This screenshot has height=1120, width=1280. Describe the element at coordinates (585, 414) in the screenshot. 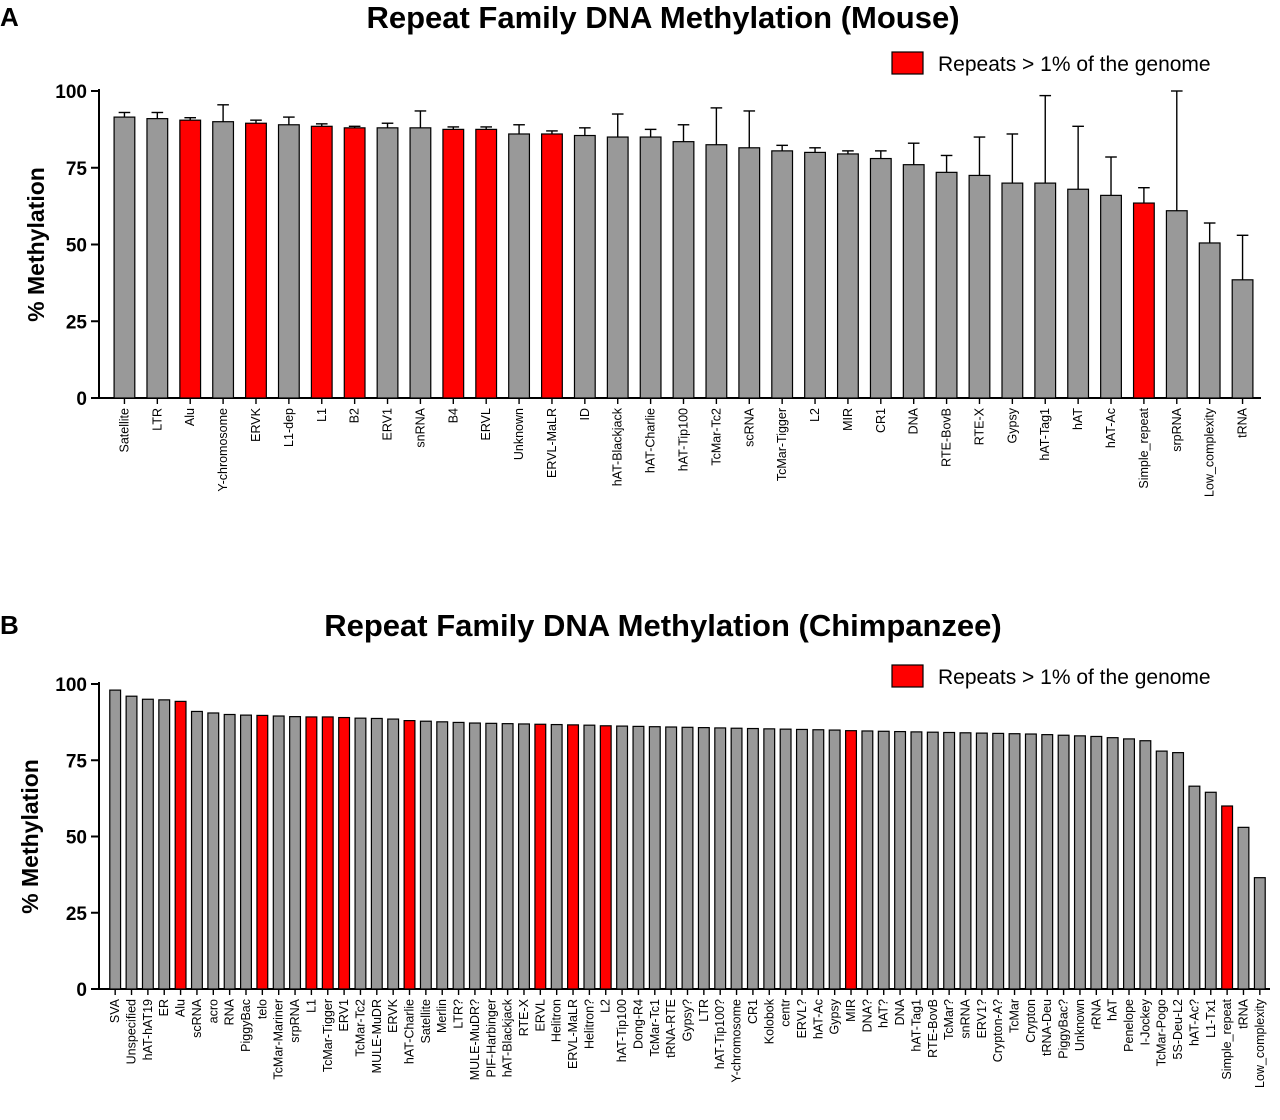

I see `x-tick-label: ID` at that location.